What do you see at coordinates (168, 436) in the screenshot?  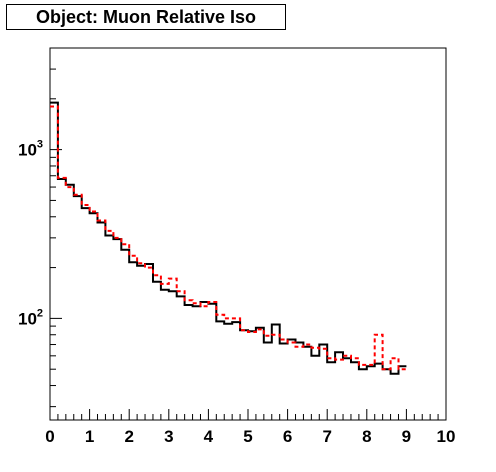 I see `x-tick-label: 3` at bounding box center [168, 436].